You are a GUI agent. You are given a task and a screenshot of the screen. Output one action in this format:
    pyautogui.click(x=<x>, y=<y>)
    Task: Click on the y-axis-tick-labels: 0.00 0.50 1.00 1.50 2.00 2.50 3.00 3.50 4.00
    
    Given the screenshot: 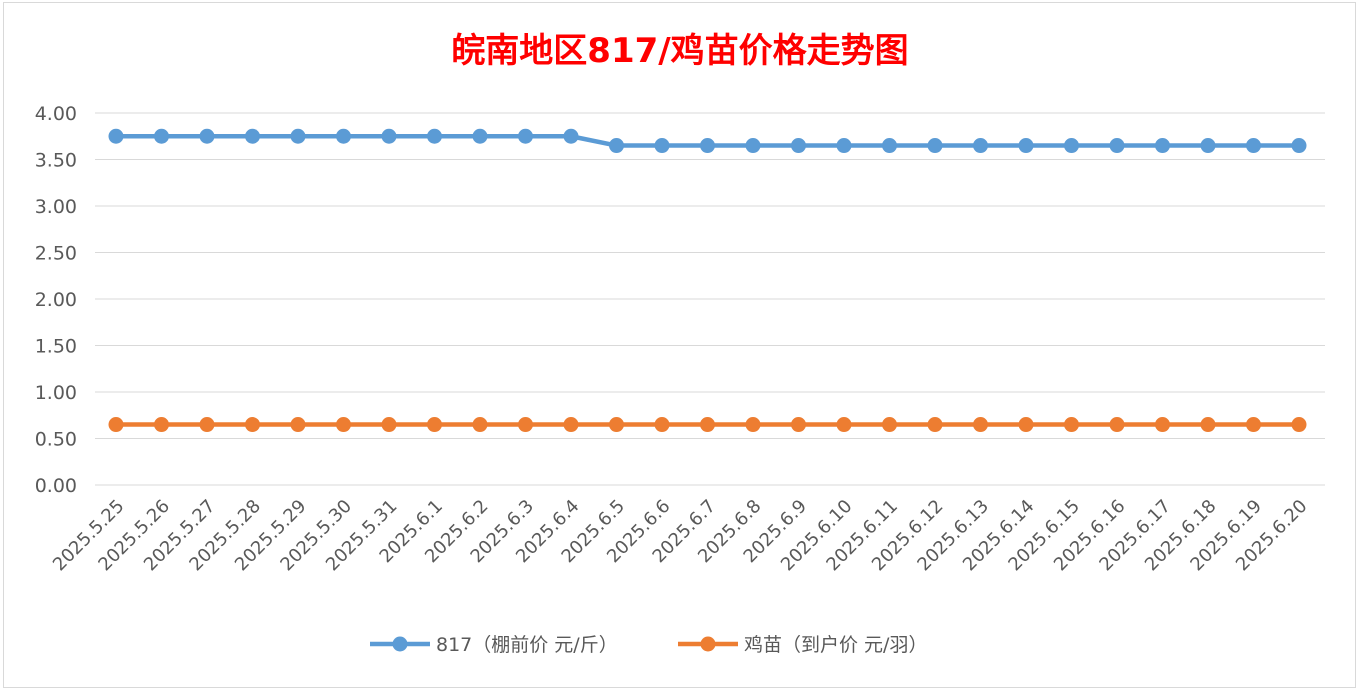 What is the action you would take?
    pyautogui.click(x=56, y=300)
    